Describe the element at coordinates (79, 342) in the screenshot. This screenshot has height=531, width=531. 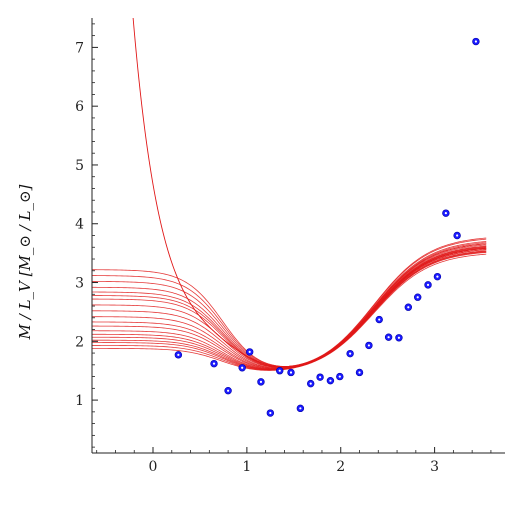
I see `y-tick-label: 2` at that location.